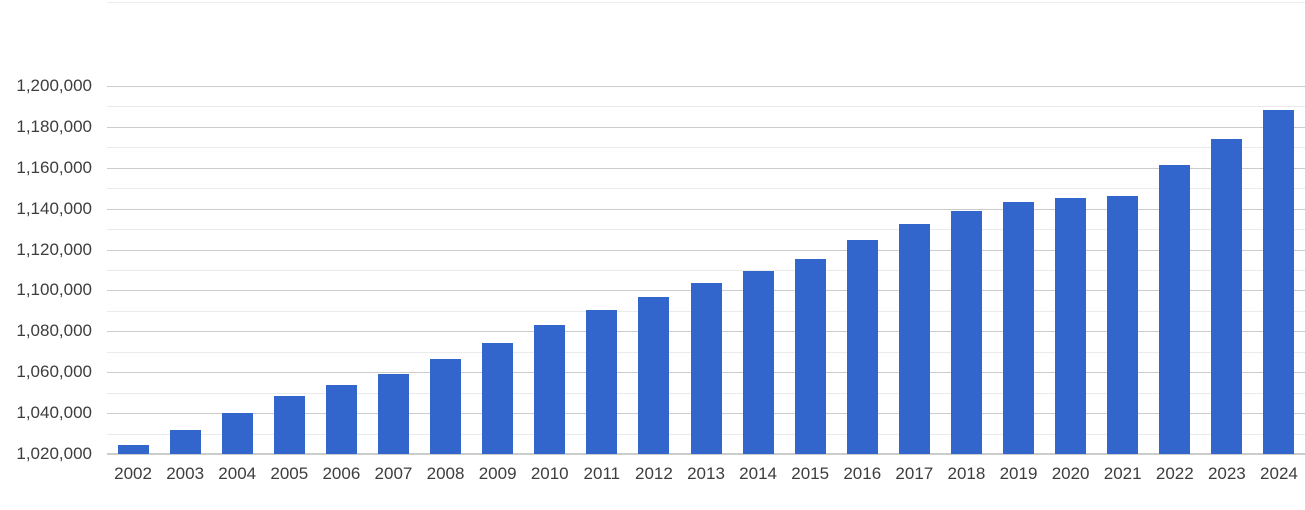 The height and width of the screenshot is (510, 1305). What do you see at coordinates (1175, 309) in the screenshot?
I see `bar-2022` at bounding box center [1175, 309].